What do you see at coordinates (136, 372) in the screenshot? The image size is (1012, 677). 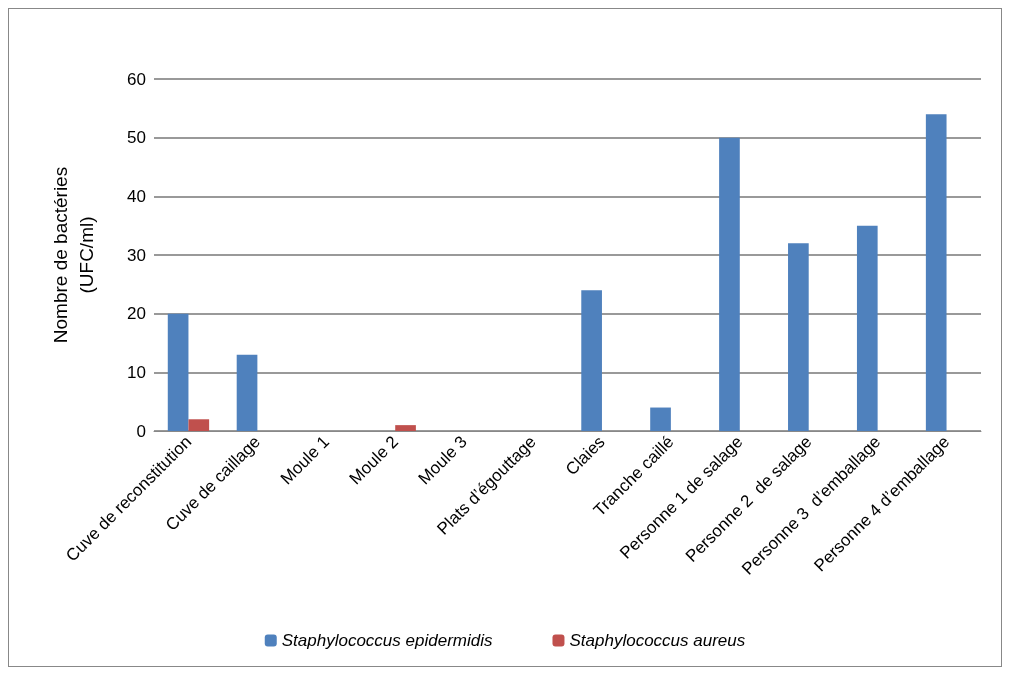 I see `y-tick-label: 10` at bounding box center [136, 372].